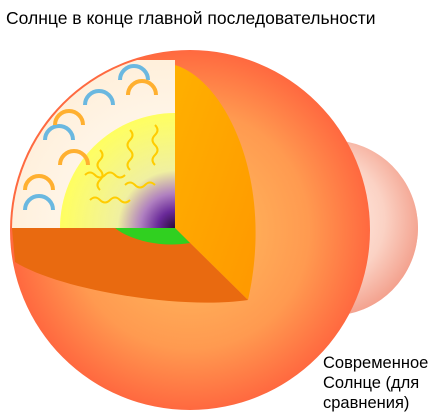 The width and height of the screenshot is (444, 415). What do you see at coordinates (215, 182) in the screenshot?
I see `cut-face-right` at bounding box center [215, 182].